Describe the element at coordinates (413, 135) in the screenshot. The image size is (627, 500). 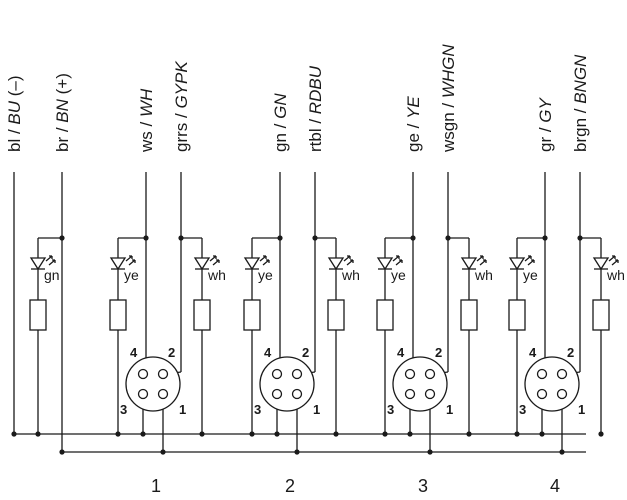
I see `wire-color-code: ge /` at that location.